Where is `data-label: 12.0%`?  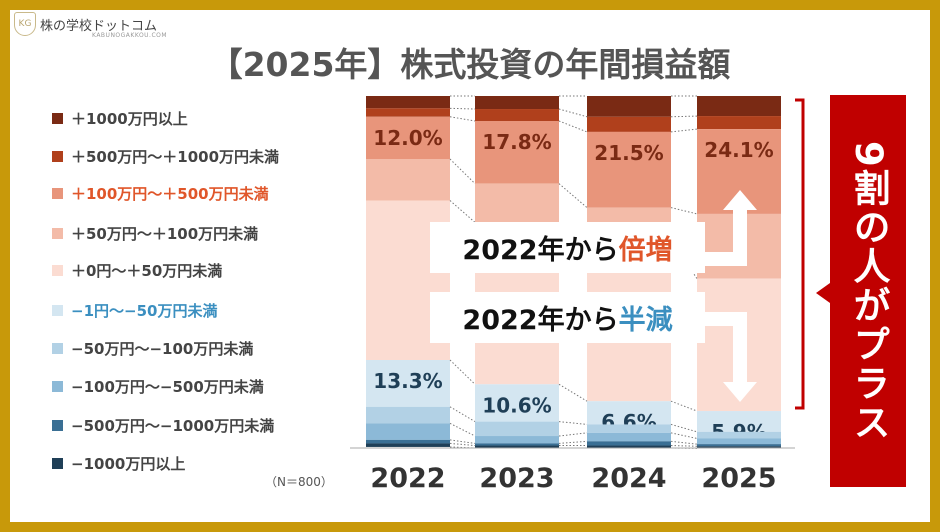 data-label: 12.0% is located at coordinates (407, 138).